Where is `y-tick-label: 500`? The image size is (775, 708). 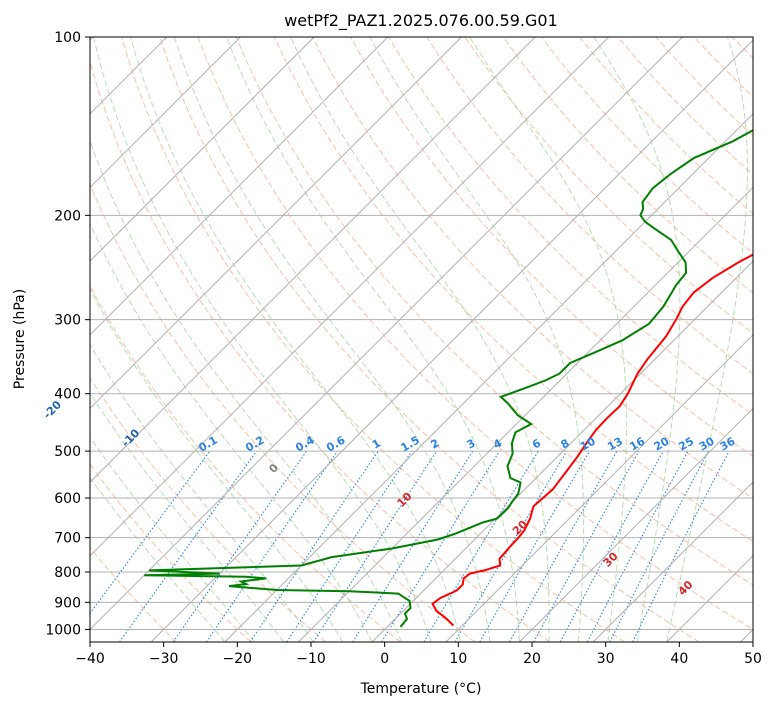
y-tick-label: 500 is located at coordinates (67, 452).